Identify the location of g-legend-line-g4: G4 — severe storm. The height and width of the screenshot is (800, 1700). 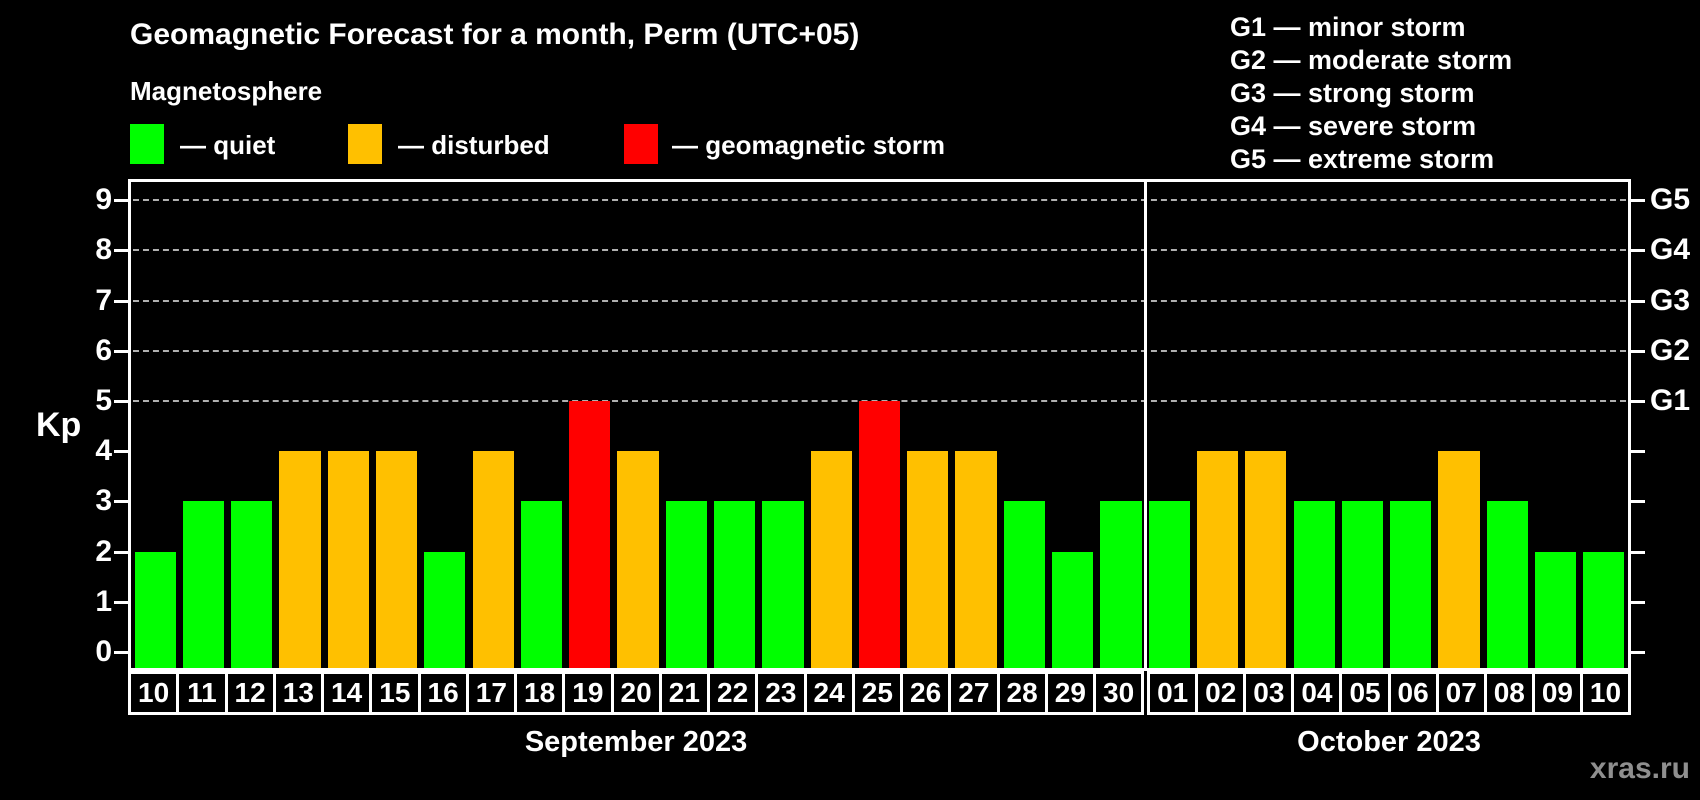
(1353, 126).